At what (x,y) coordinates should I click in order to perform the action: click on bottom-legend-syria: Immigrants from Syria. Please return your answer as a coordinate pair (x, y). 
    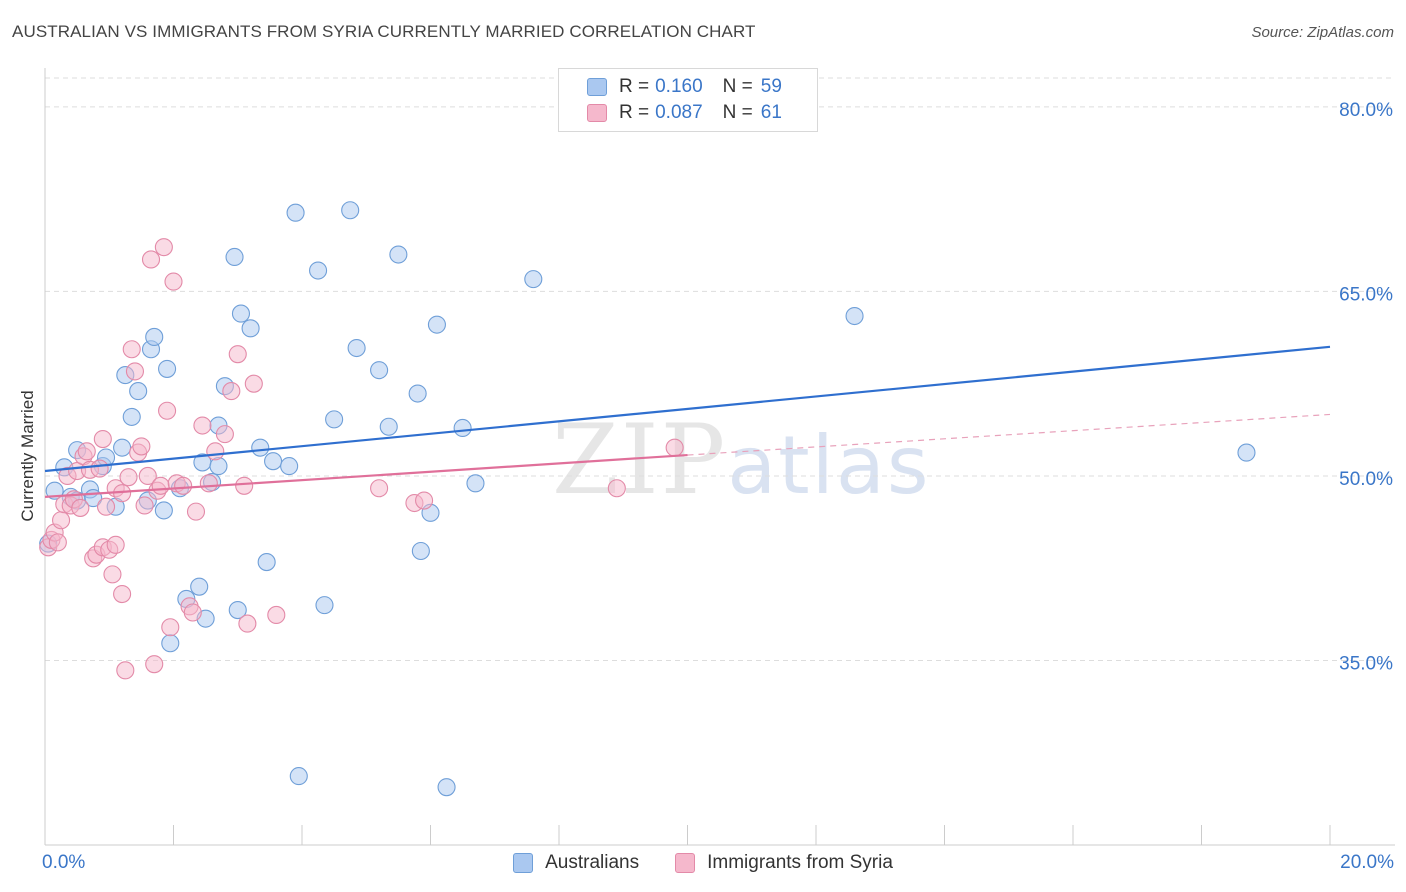
    Looking at the image, I should click on (784, 863).